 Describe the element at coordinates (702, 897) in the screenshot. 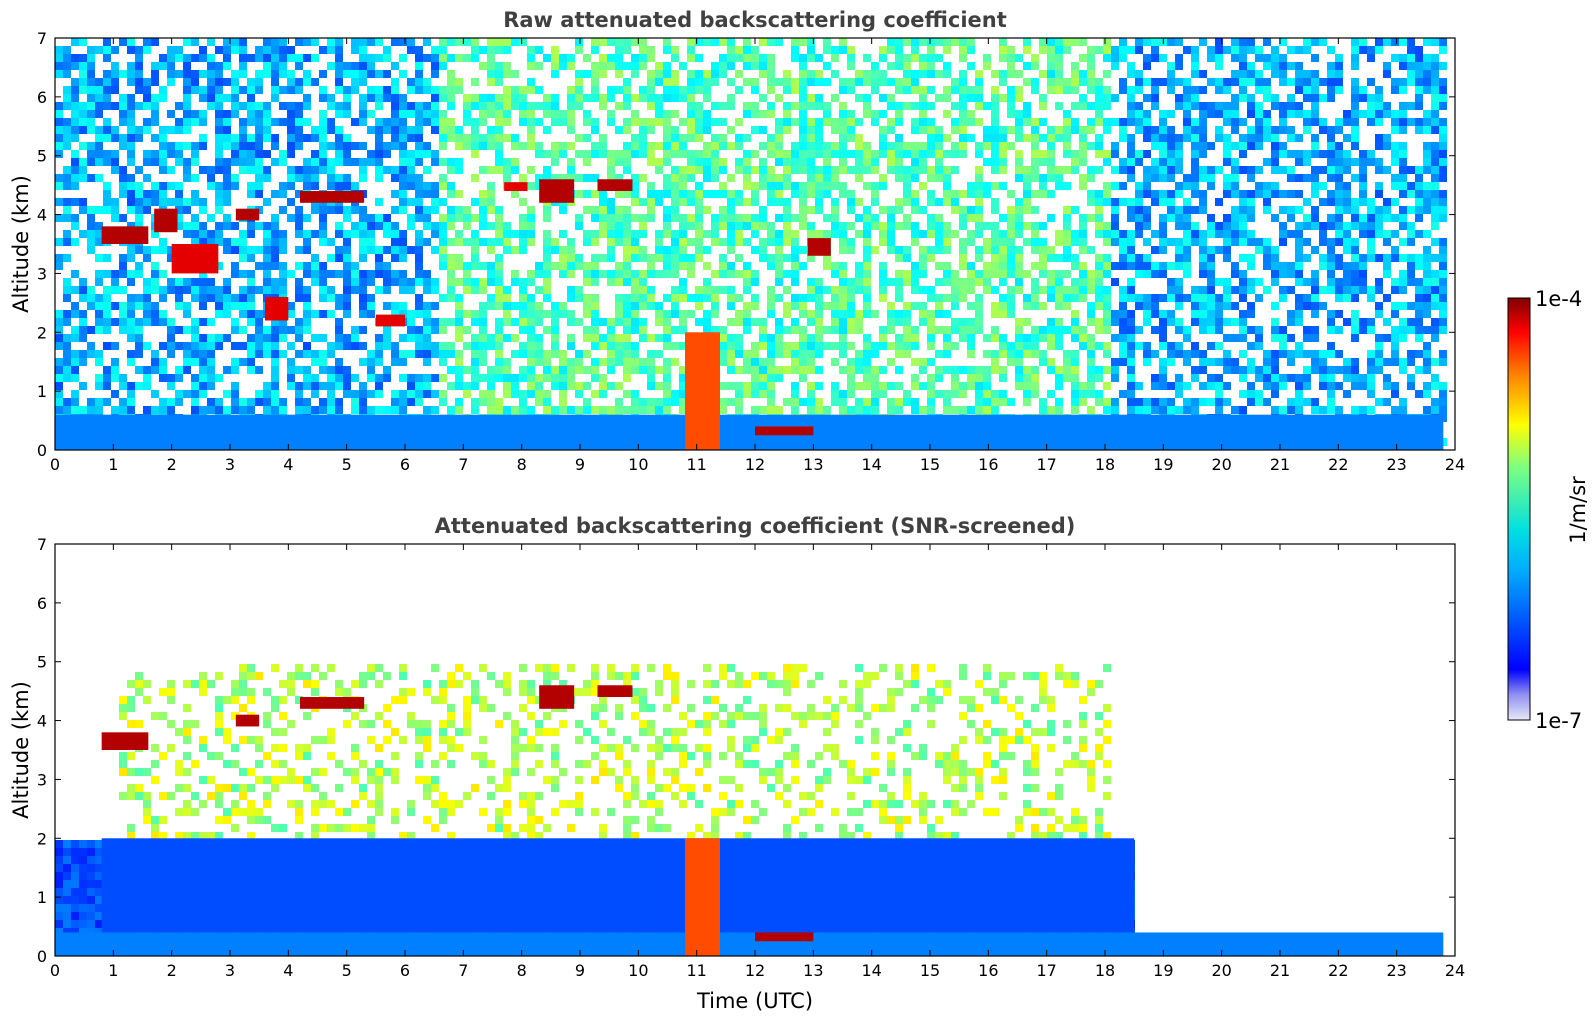

I see `feature-precipitation` at that location.